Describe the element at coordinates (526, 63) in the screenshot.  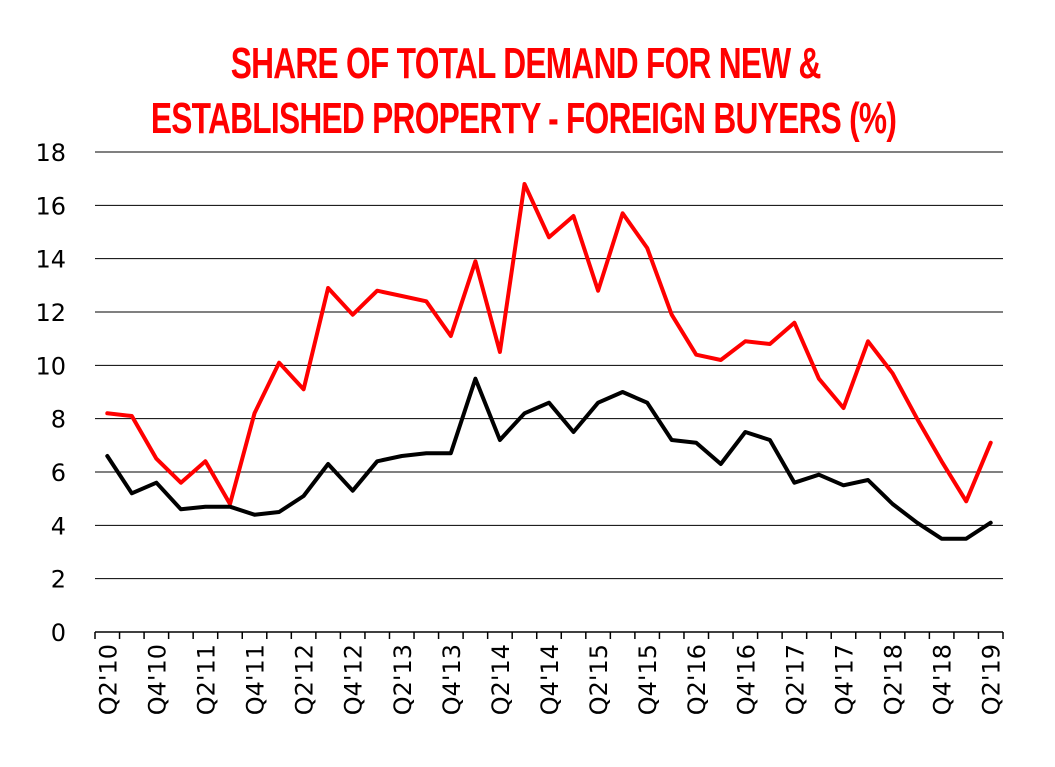
I see `chart-title-line-1: SHARE OF TOTAL DEMAND FOR NEW &` at that location.